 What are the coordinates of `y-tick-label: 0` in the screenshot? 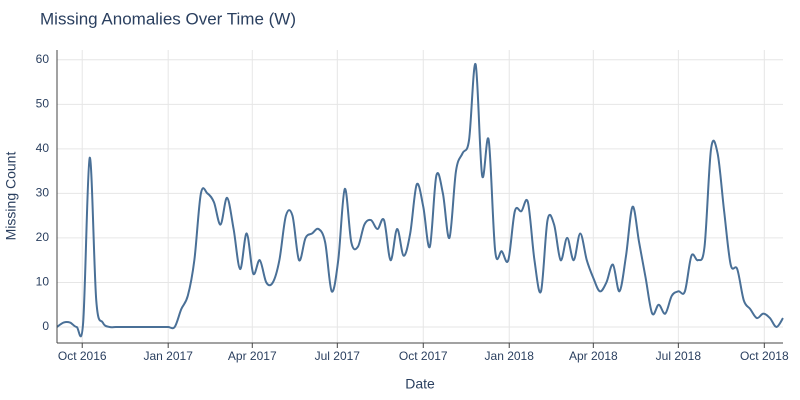 It's located at (45, 326).